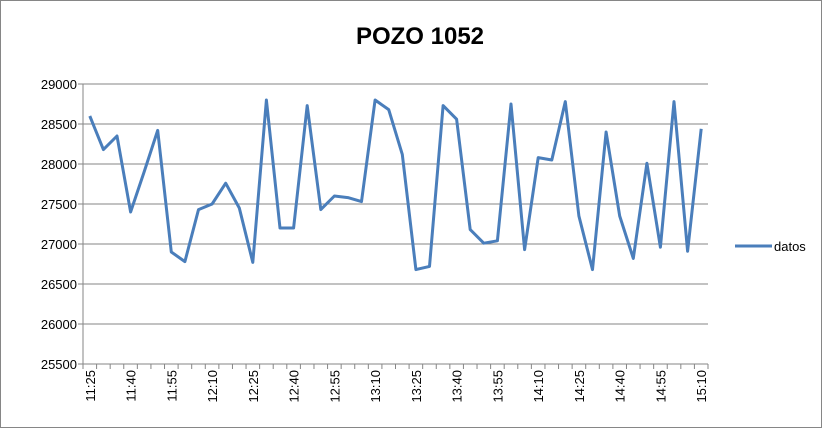  What do you see at coordinates (420, 36) in the screenshot?
I see `chart-title: POZO 1052` at bounding box center [420, 36].